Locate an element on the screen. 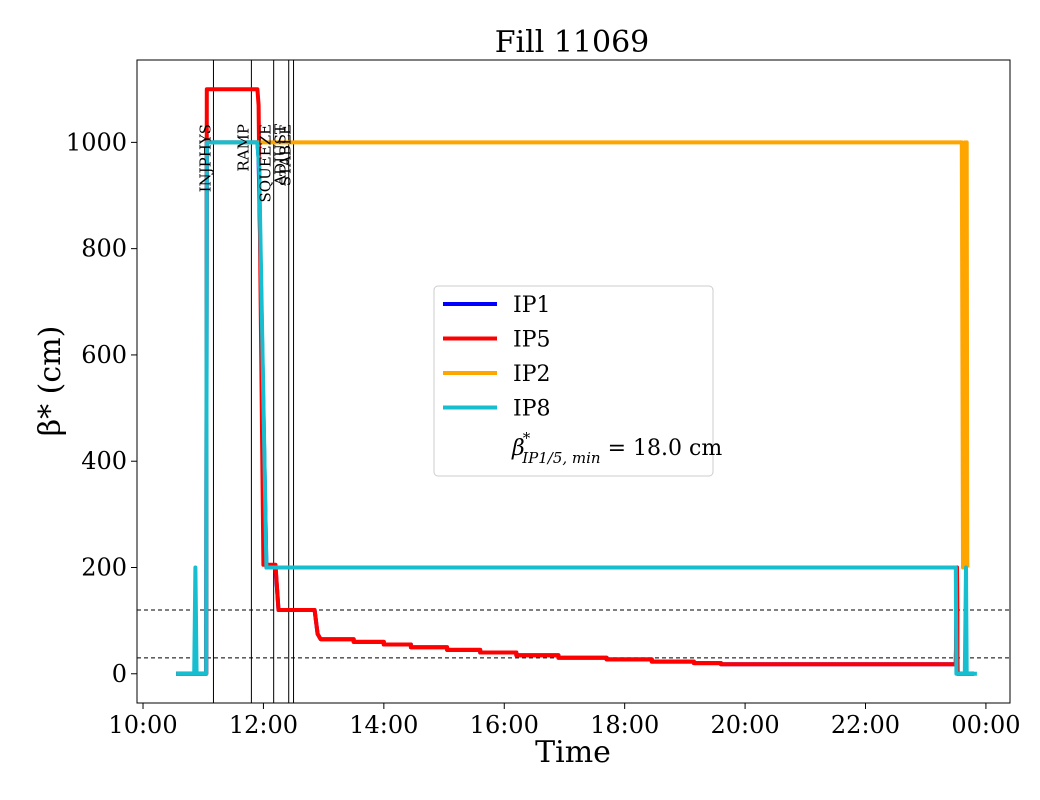 Image resolution: width=1040 pixels, height=800 pixels. x-tick-label: 12:00 is located at coordinates (263, 725).